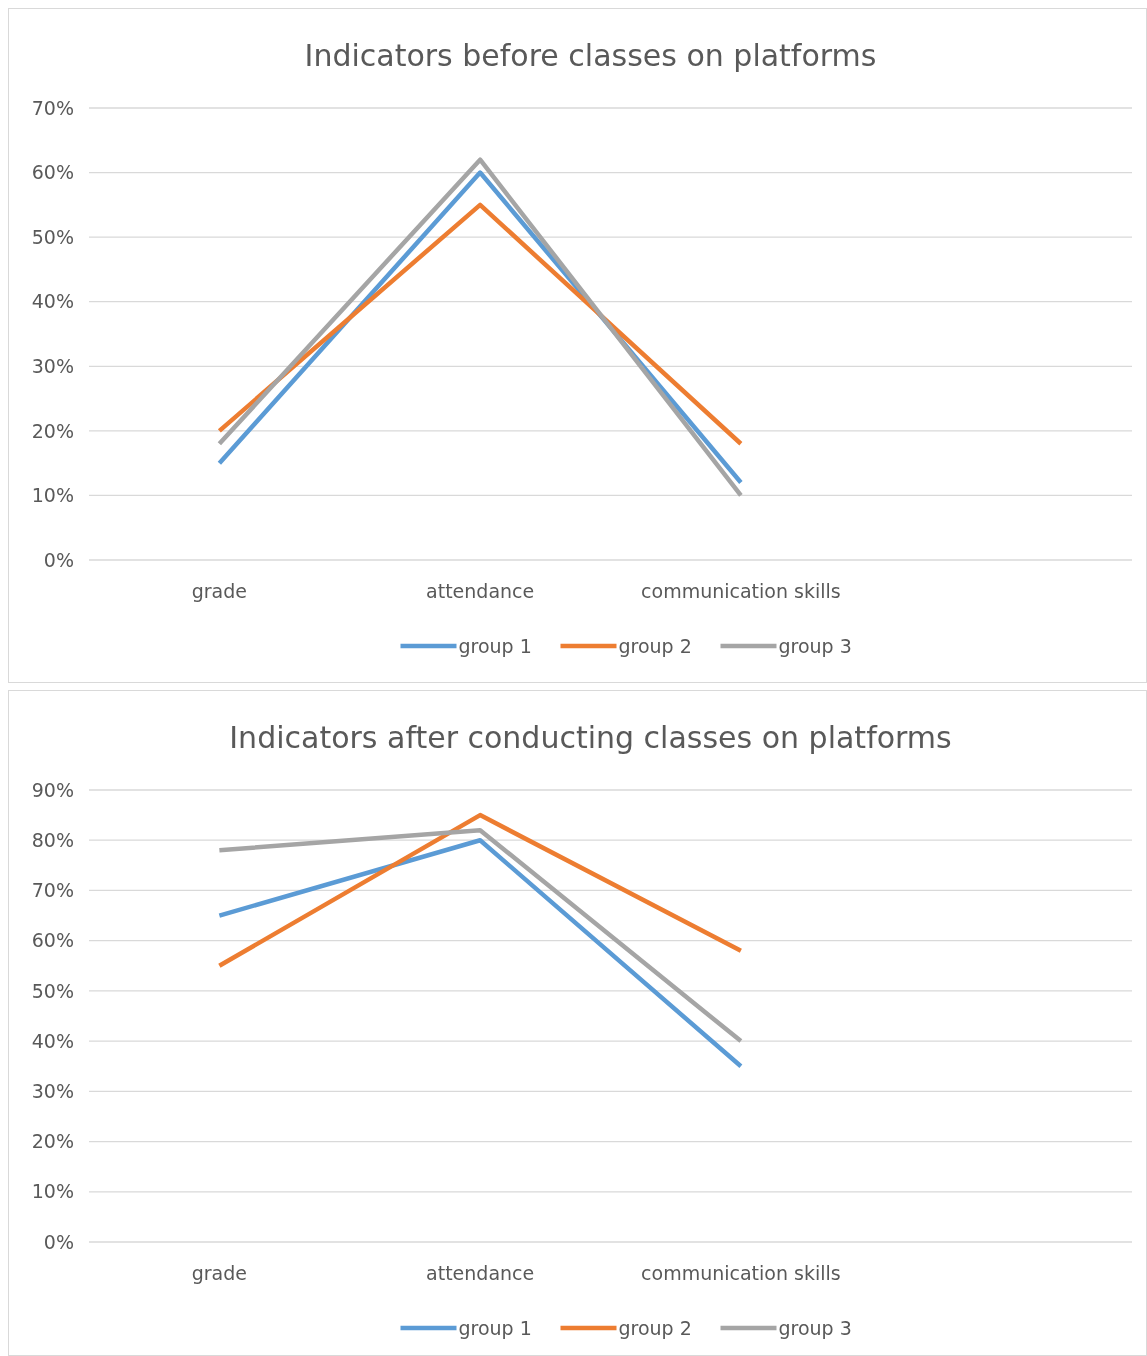 The width and height of the screenshot is (1147, 1356). Describe the element at coordinates (52, 789) in the screenshot. I see `y-tick-label: 90%` at that location.